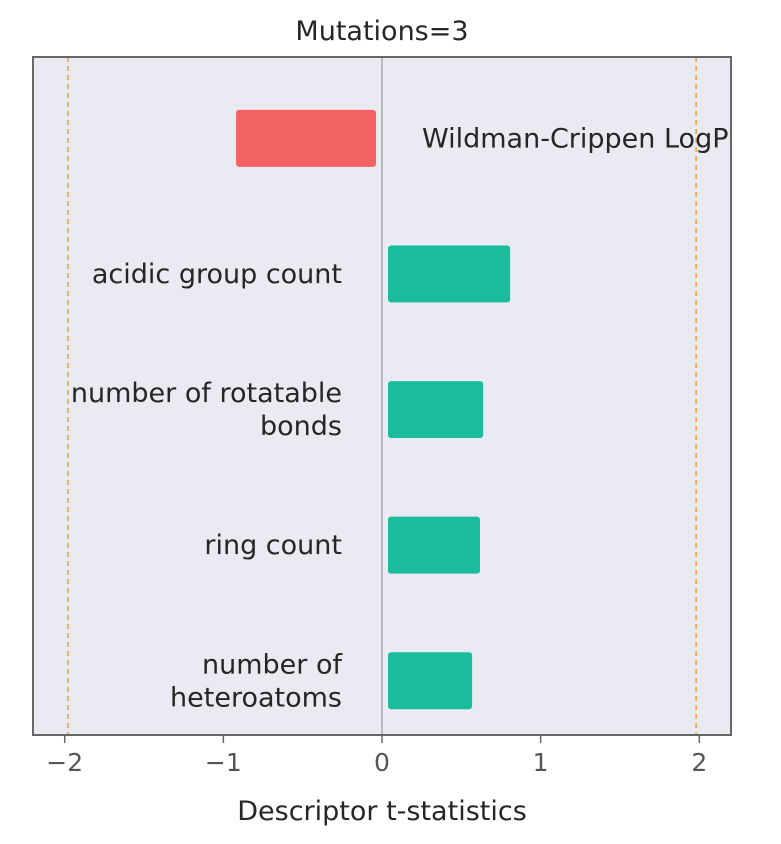 The height and width of the screenshot is (844, 781). What do you see at coordinates (273, 545) in the screenshot?
I see `bar-label-3: ring count` at bounding box center [273, 545].